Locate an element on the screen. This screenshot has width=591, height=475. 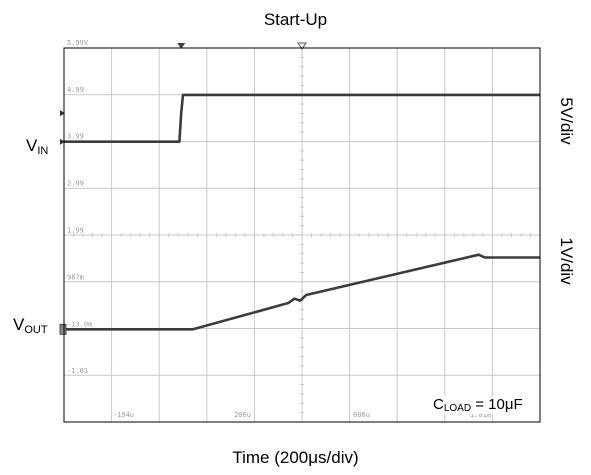
x-axis-label: Time (200μs/div) is located at coordinates (295, 457).